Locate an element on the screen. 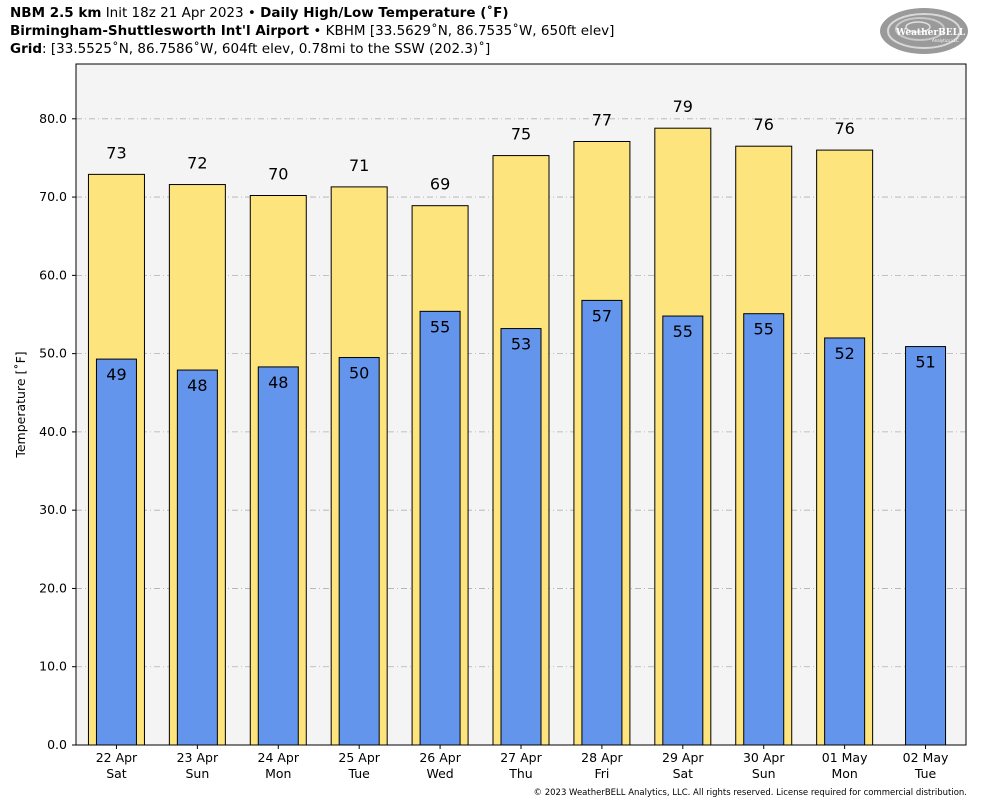 Image resolution: width=984 pixels, height=808 pixels. x-tick-date: 22 Apr is located at coordinates (117, 757).